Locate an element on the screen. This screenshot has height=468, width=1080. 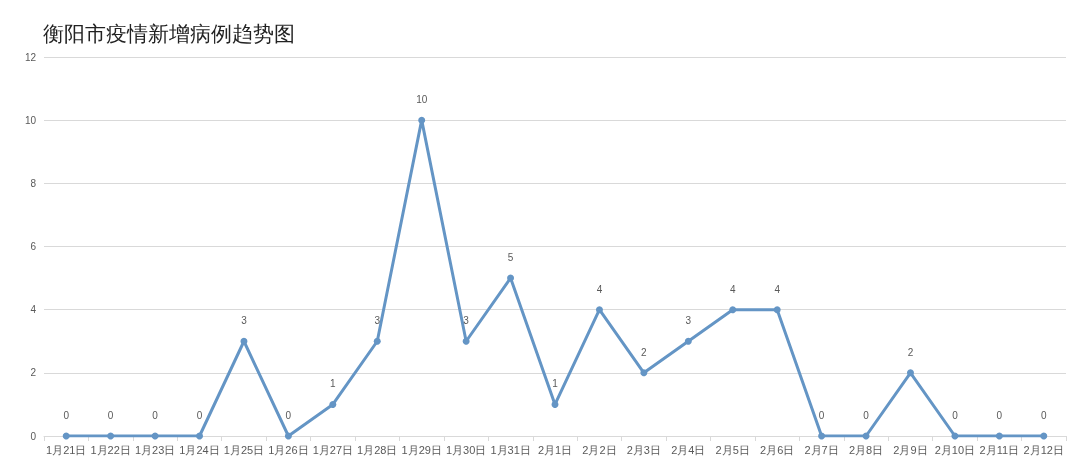
x-tick-label: 2月10日 is located at coordinates (955, 449).